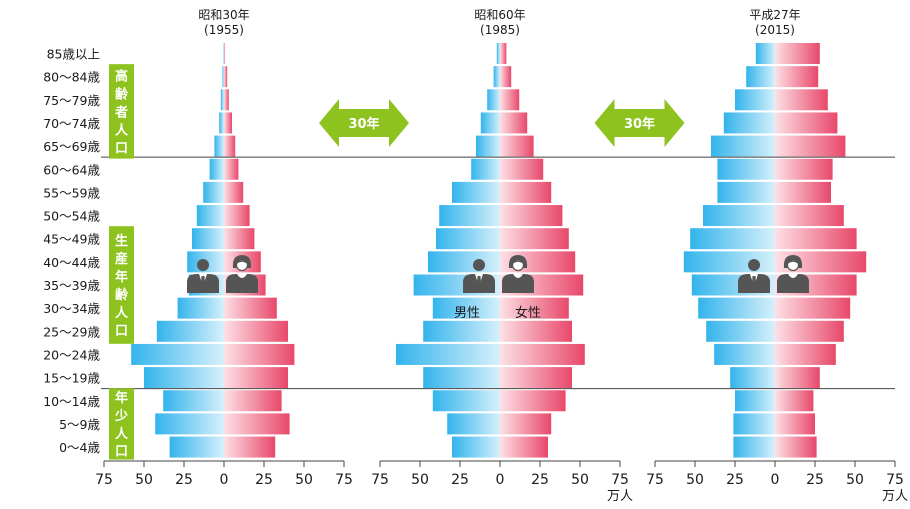 This screenshot has width=910, height=509. What do you see at coordinates (71, 239) in the screenshot?
I see `age-group-label: 45〜49歳` at bounding box center [71, 239].